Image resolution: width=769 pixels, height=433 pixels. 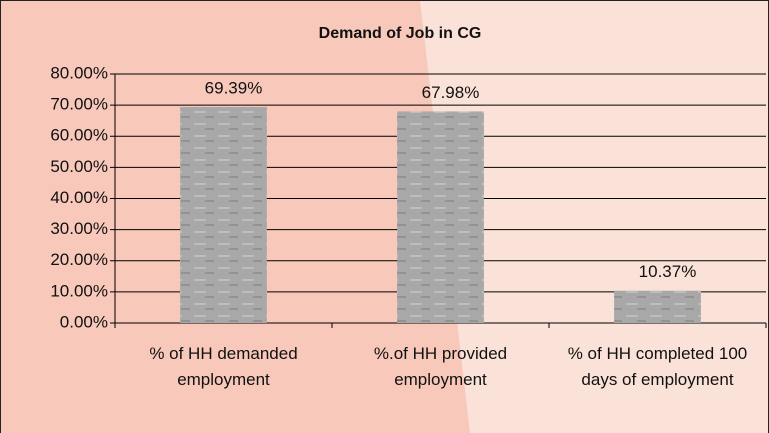 I want to click on y-tick-label: 40.00%, so click(x=79, y=197).